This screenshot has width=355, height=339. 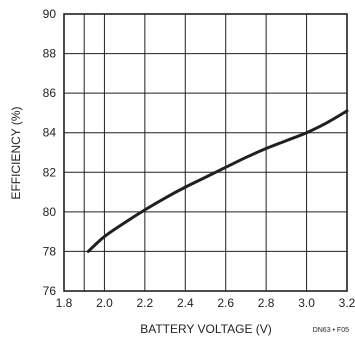 I want to click on y-tick-label: 88, so click(x=50, y=54).